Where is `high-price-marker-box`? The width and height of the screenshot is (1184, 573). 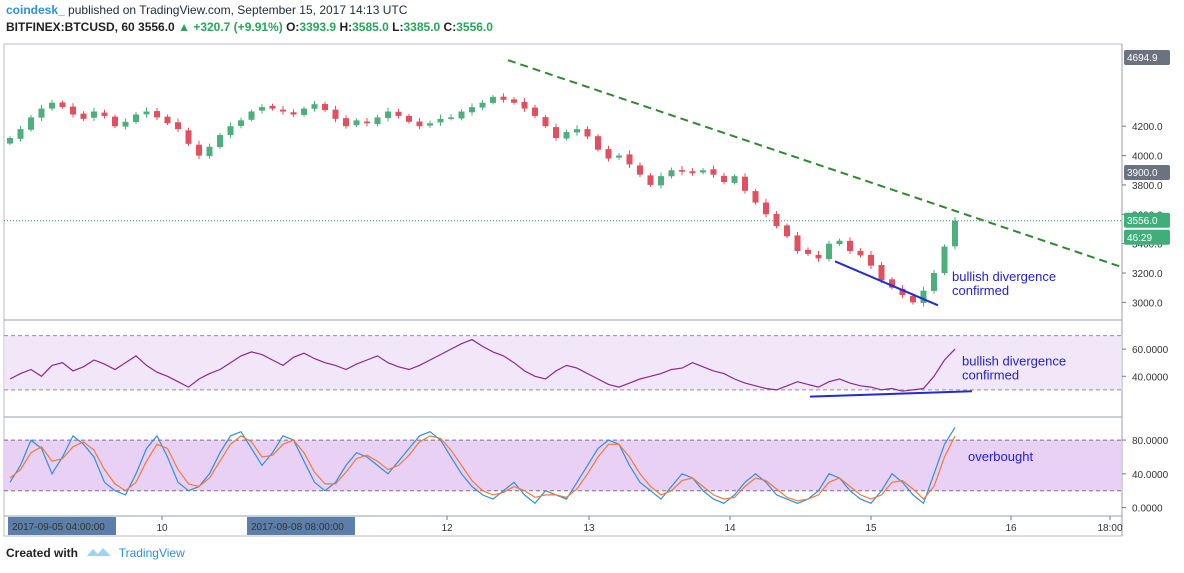 high-price-marker-box is located at coordinates (1147, 57).